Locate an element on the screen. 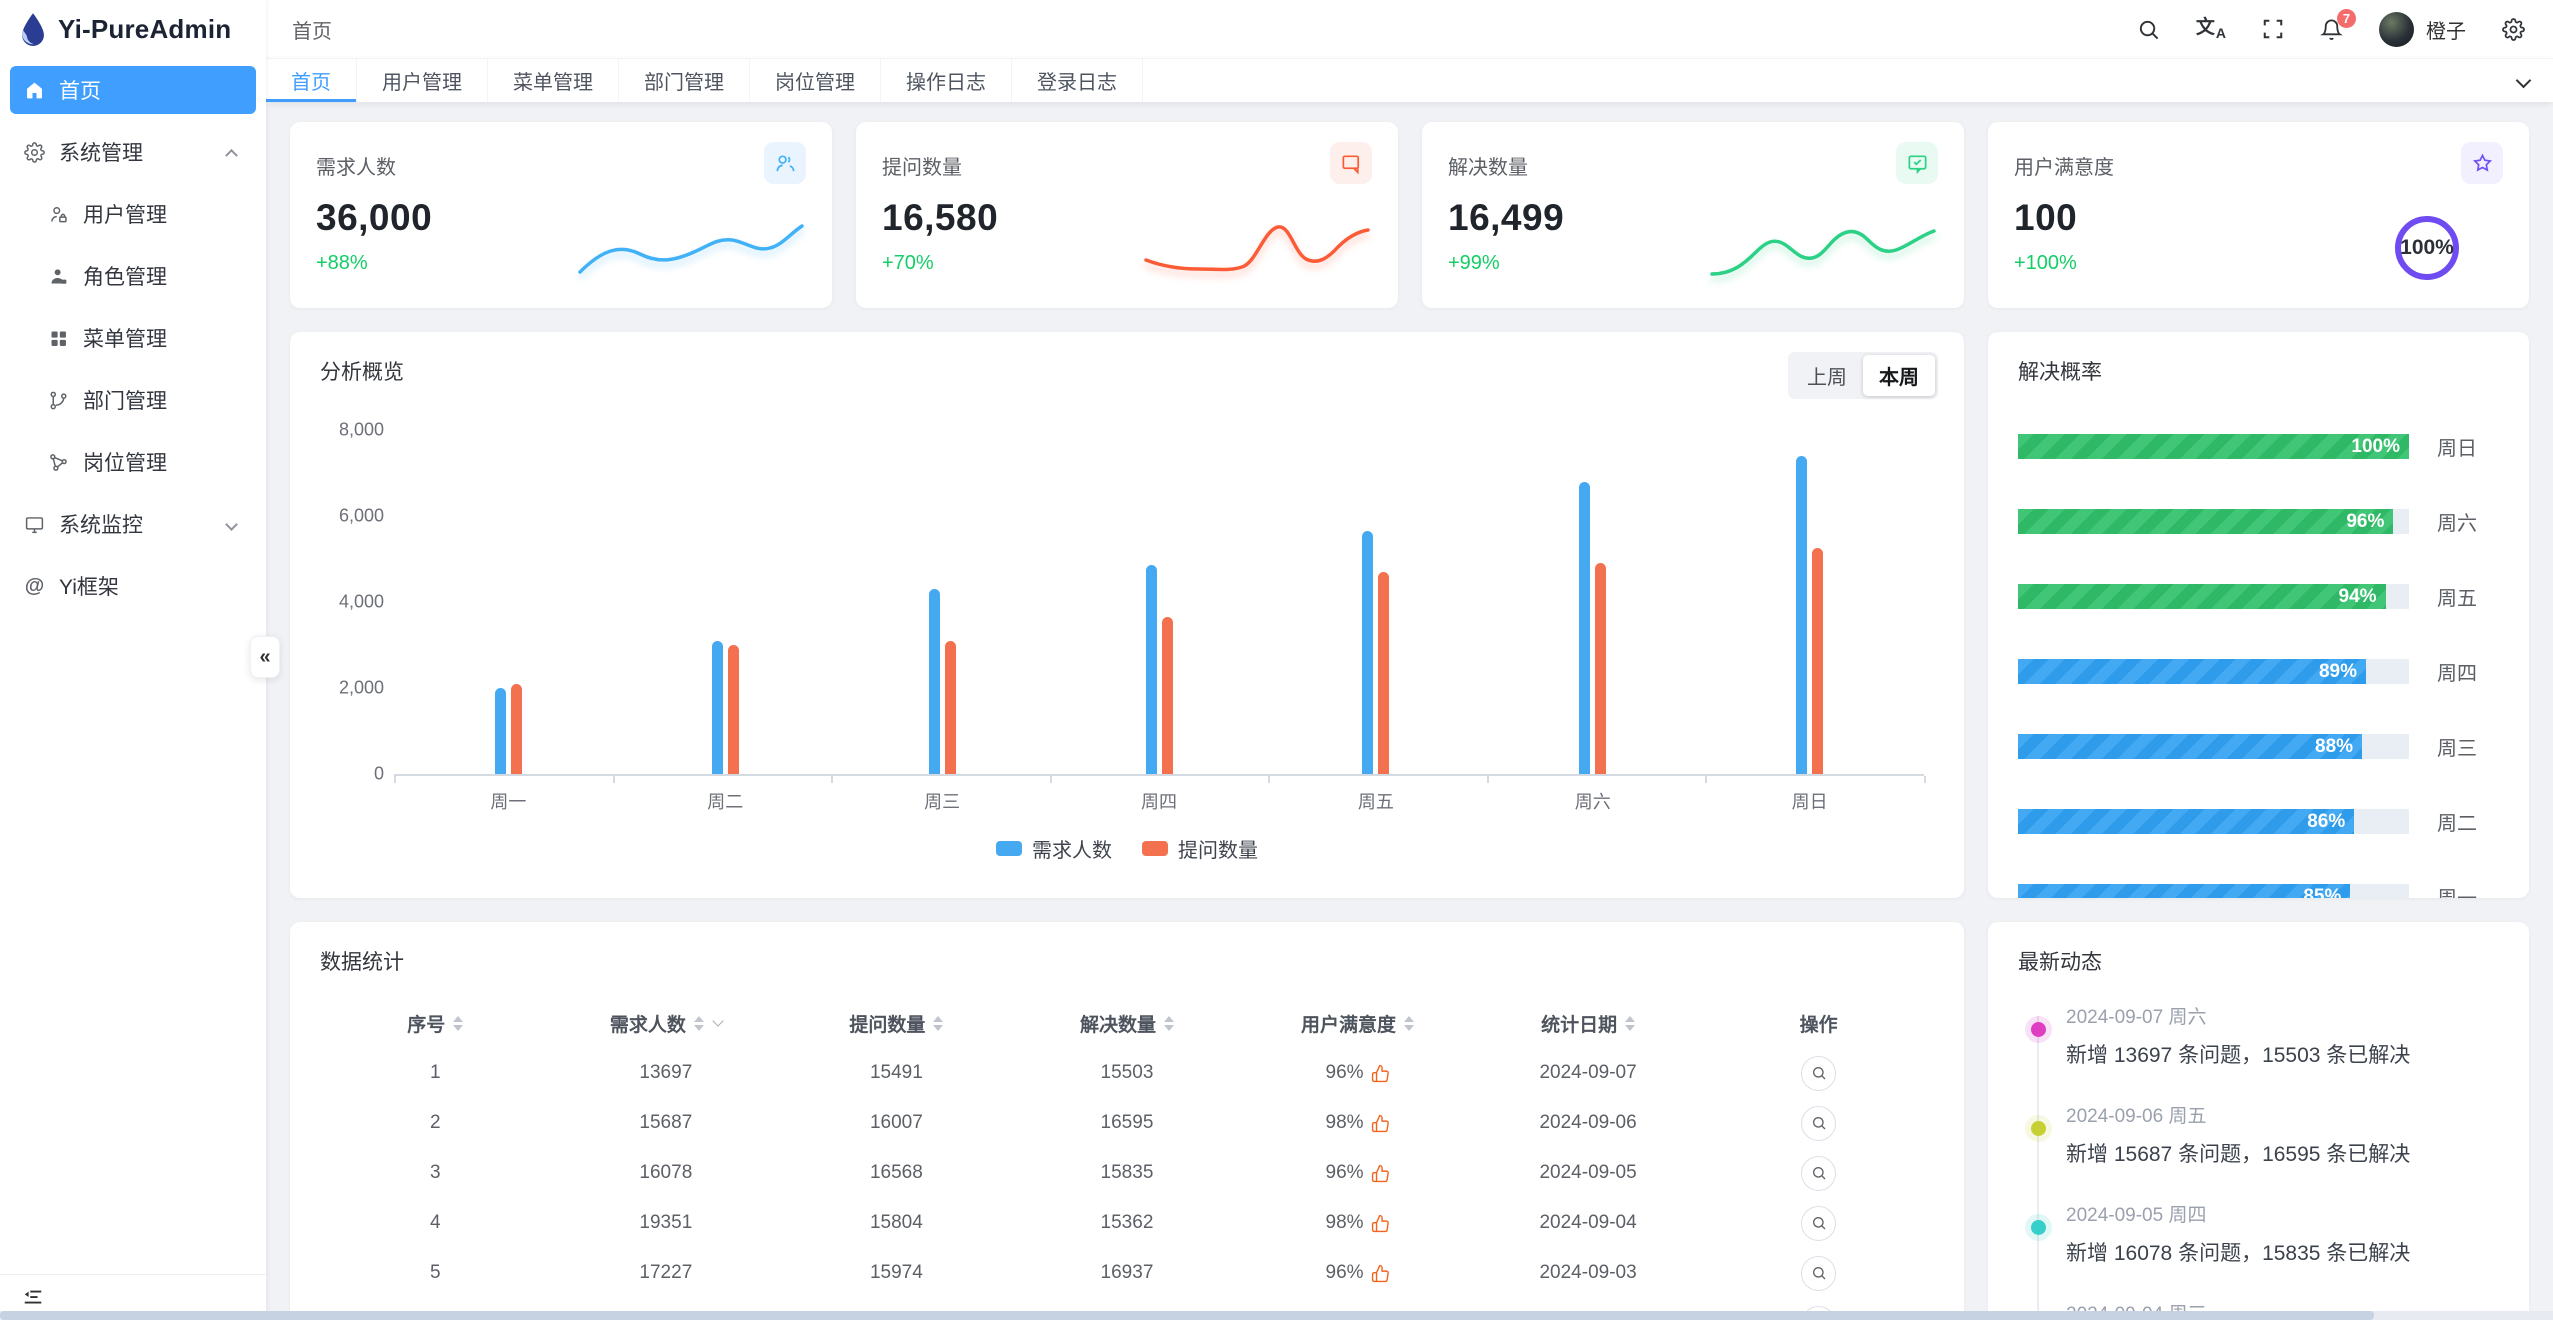 This screenshot has width=2553, height=1320. x-axis is located at coordinates (1160, 778).